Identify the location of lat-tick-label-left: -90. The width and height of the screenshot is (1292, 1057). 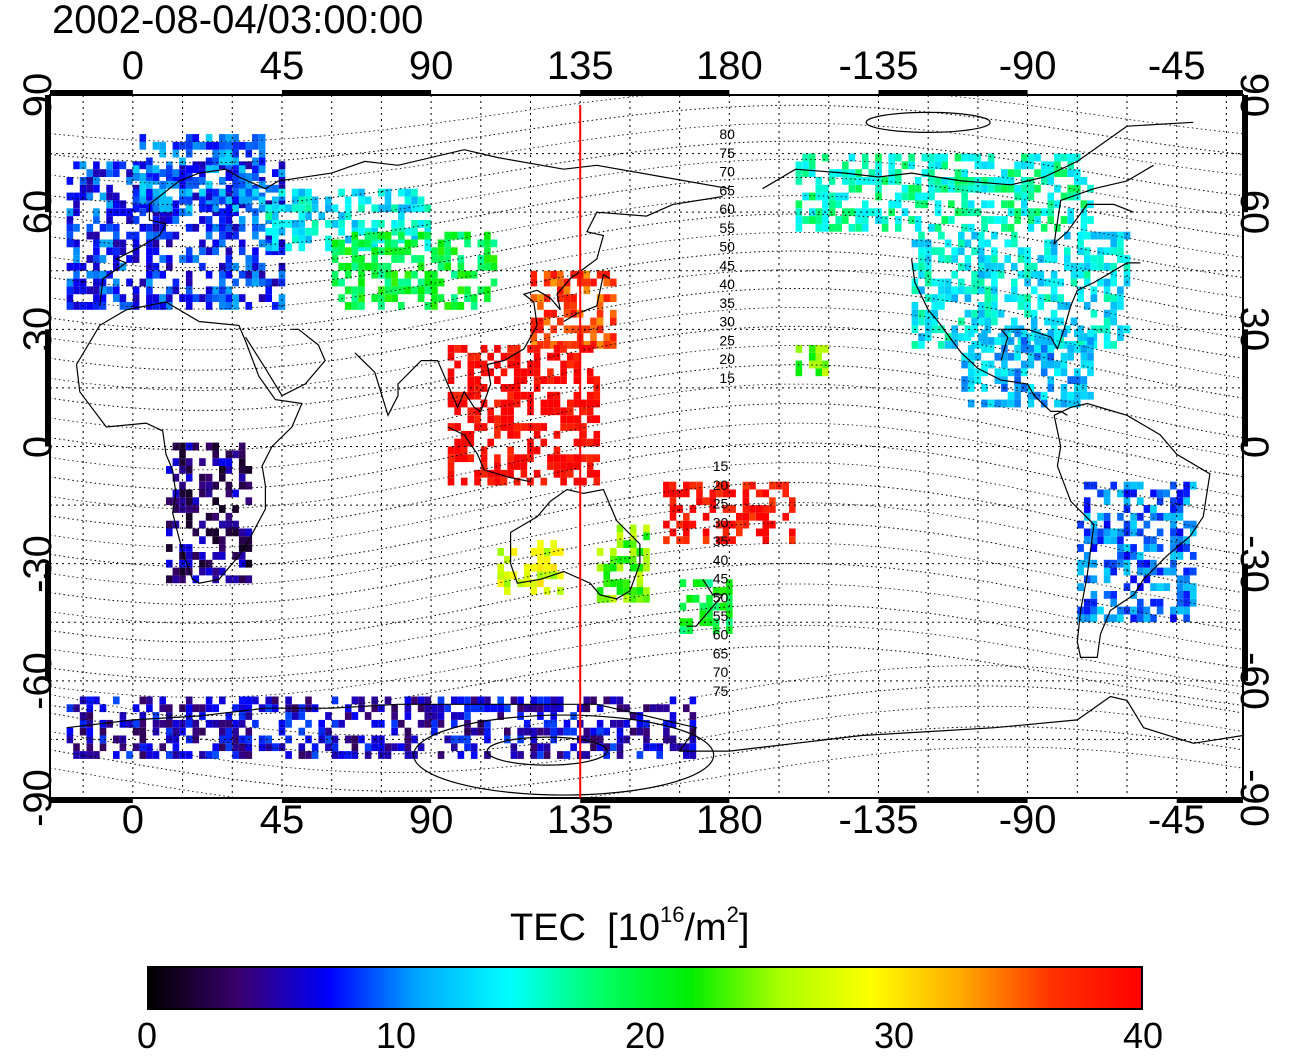
(38, 798).